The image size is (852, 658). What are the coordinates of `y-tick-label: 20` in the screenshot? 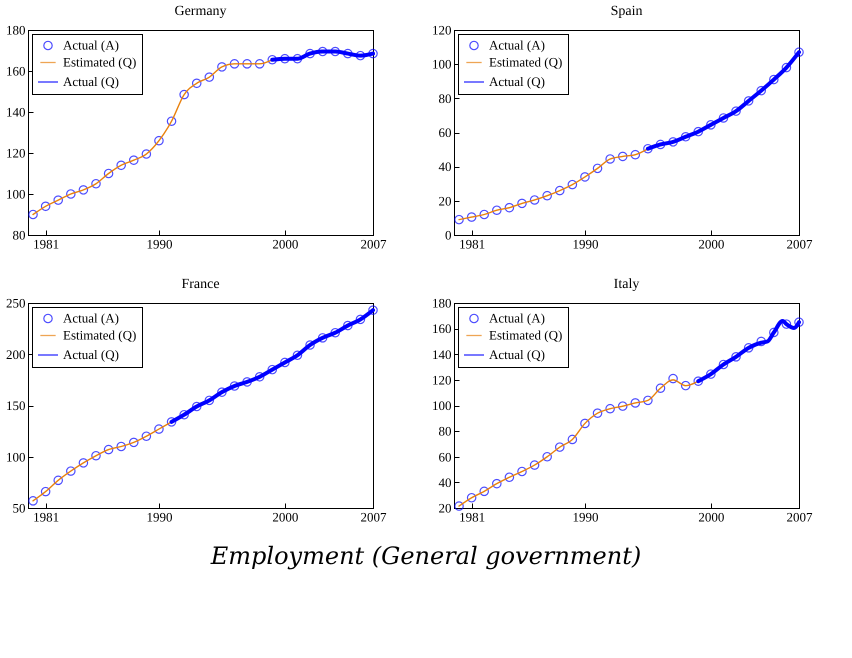 It's located at (445, 200).